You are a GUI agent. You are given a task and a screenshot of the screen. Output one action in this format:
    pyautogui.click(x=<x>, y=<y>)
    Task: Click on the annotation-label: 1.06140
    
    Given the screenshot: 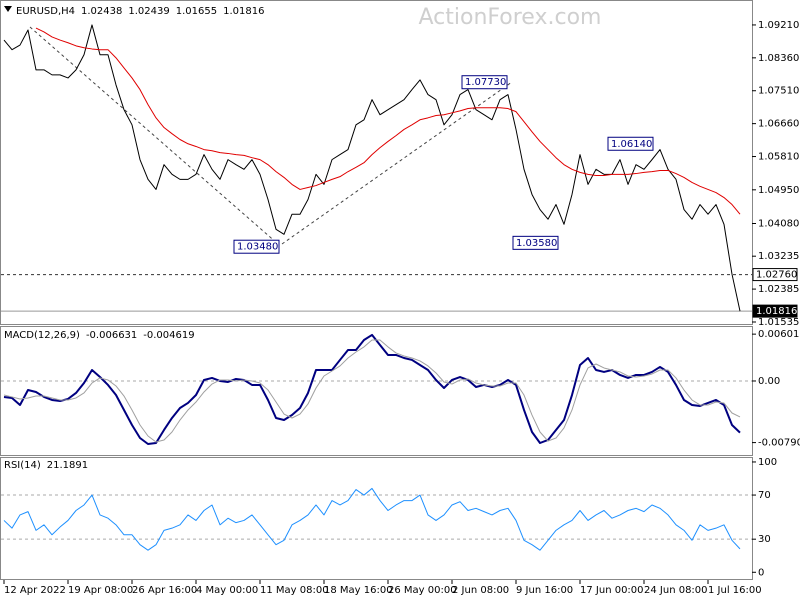 What is the action you would take?
    pyautogui.click(x=631, y=144)
    